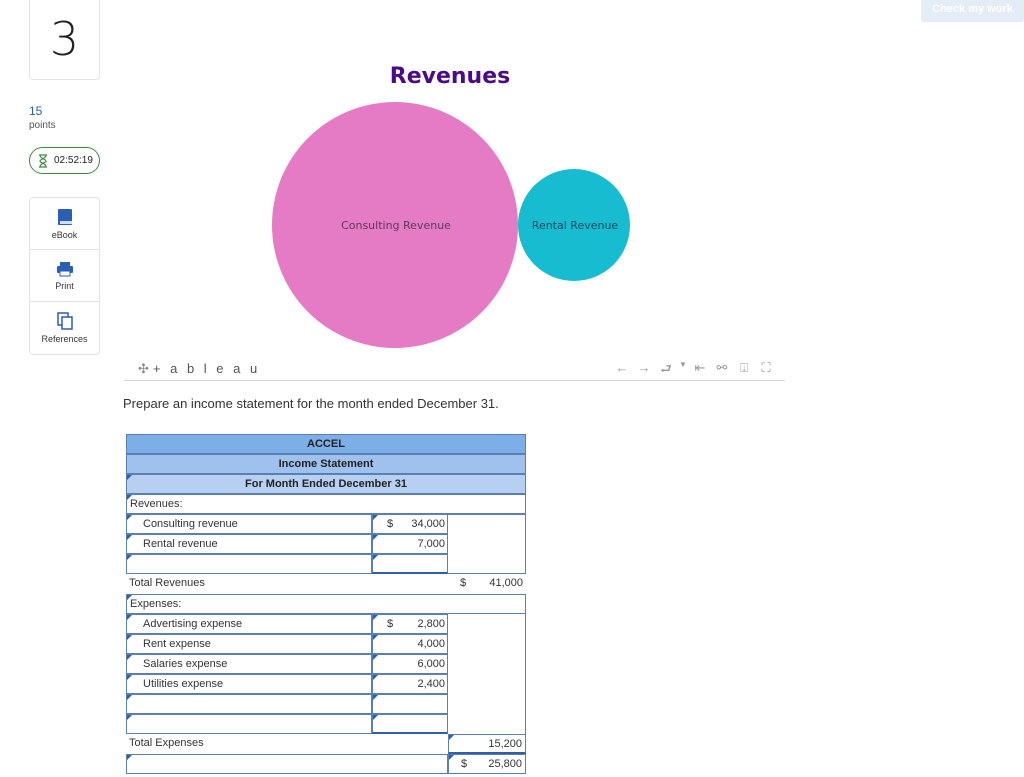 Image resolution: width=1024 pixels, height=777 pixels. I want to click on points-value: 15, so click(36, 111).